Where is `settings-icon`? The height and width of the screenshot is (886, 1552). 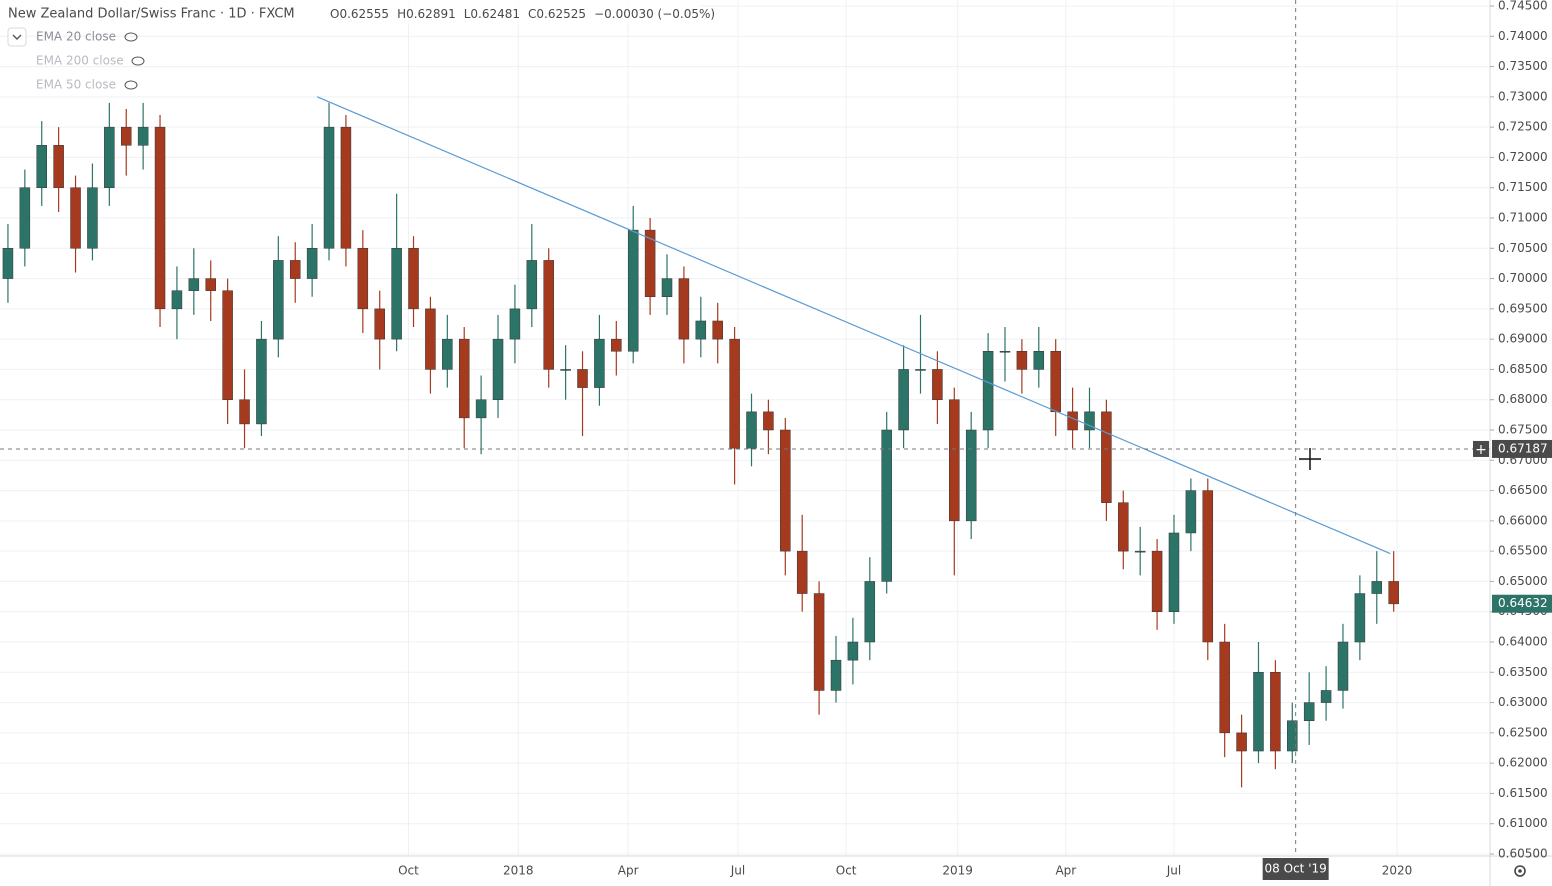 settings-icon is located at coordinates (1520, 871).